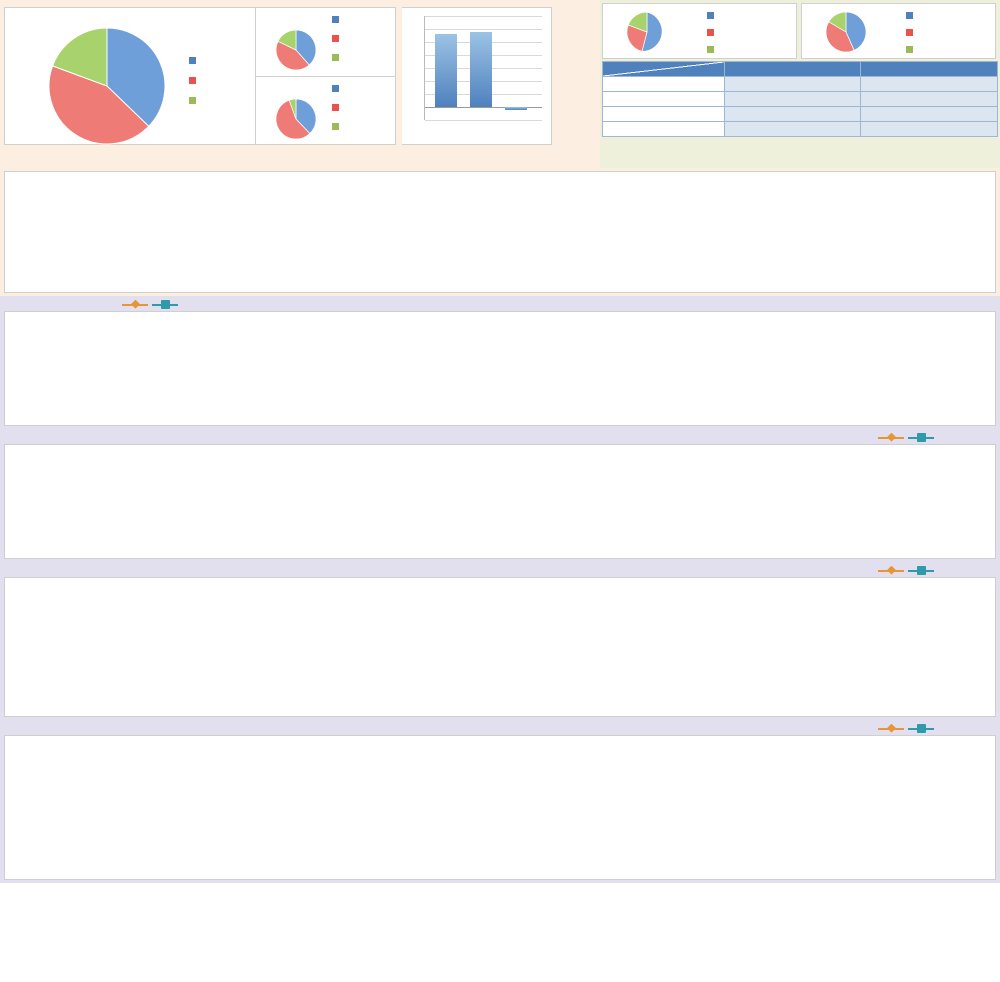 The image size is (1000, 982). Describe the element at coordinates (644, 31) in the screenshot. I see `nissan-pie-yokohama-graphic` at that location.